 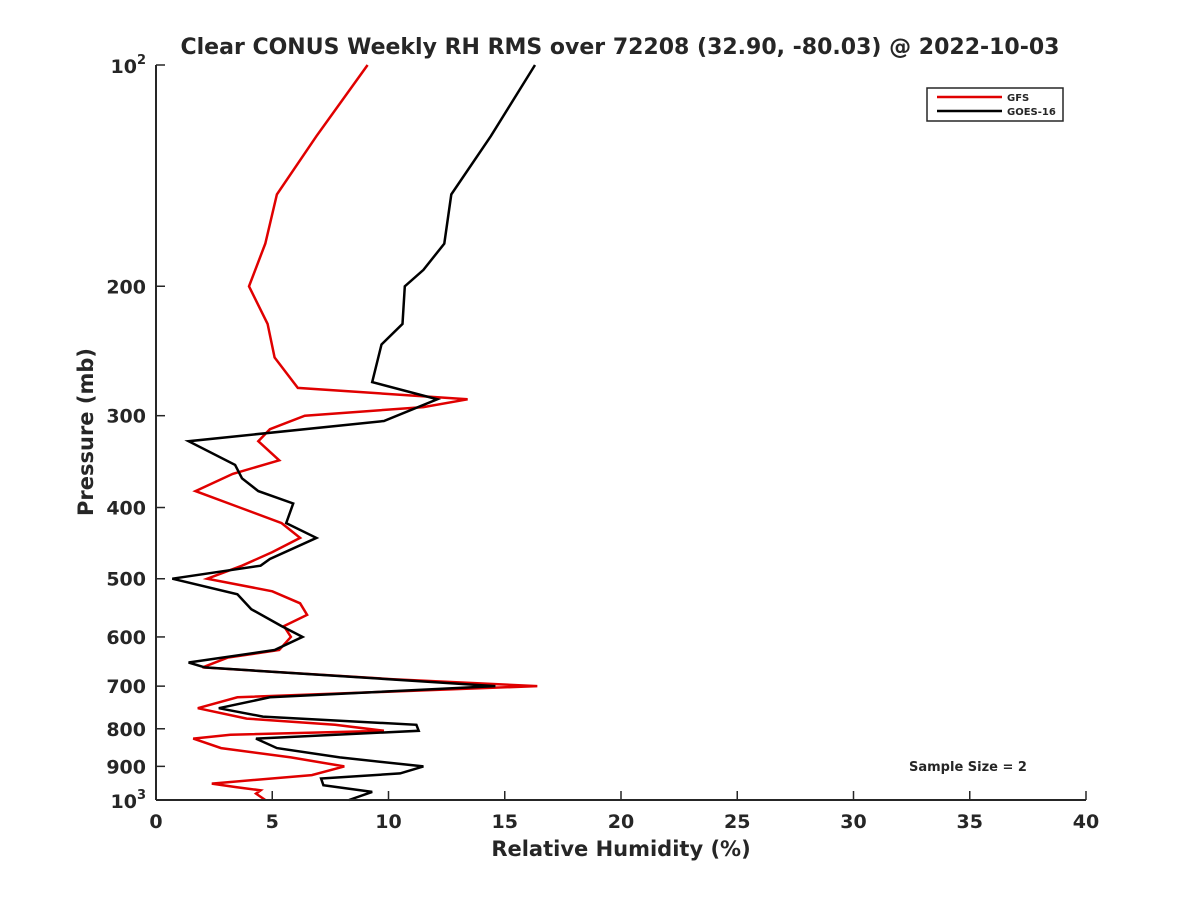 I want to click on y-tick-label: 700, so click(x=126, y=687).